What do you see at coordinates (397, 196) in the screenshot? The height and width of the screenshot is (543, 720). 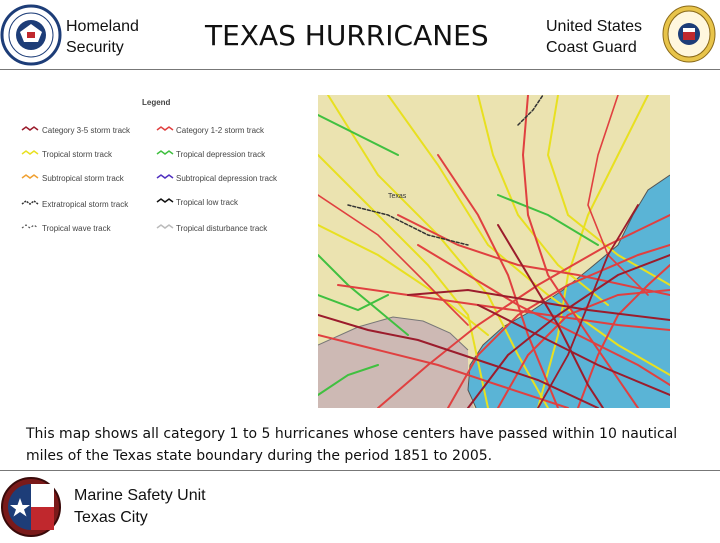 I see `map-place-label: Texas` at bounding box center [397, 196].